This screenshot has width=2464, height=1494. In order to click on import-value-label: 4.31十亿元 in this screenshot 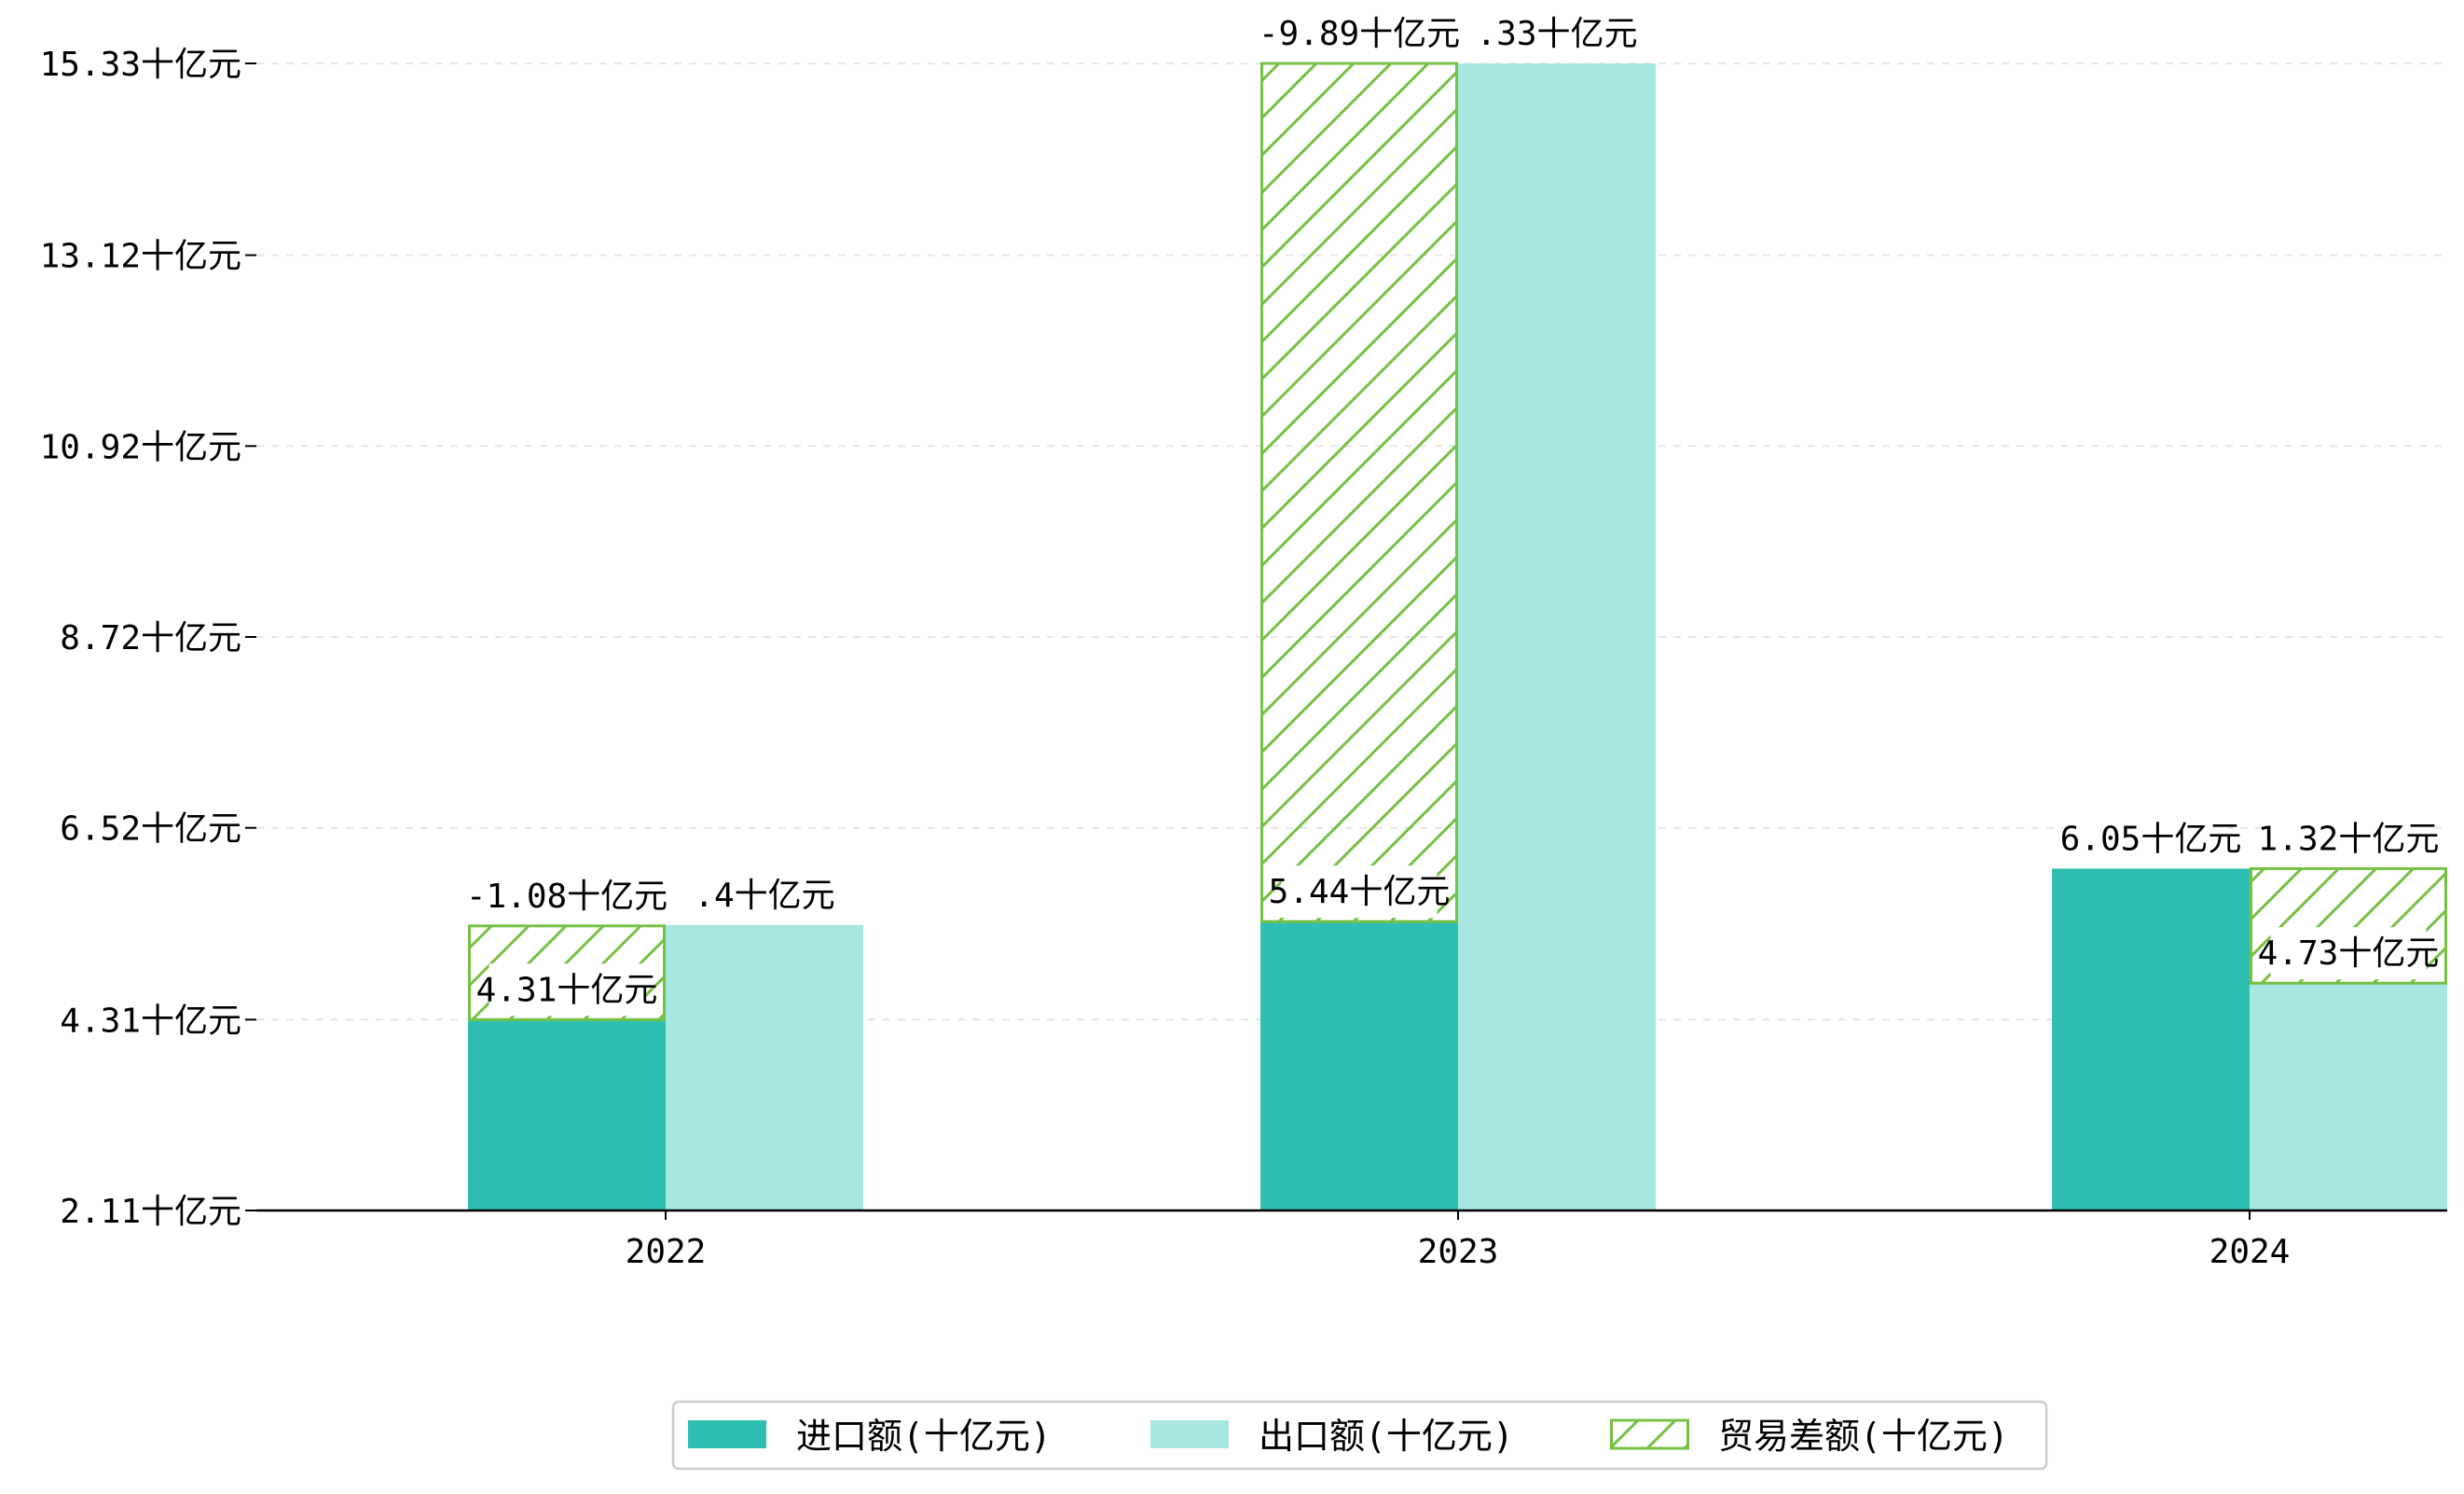, I will do `click(567, 990)`.